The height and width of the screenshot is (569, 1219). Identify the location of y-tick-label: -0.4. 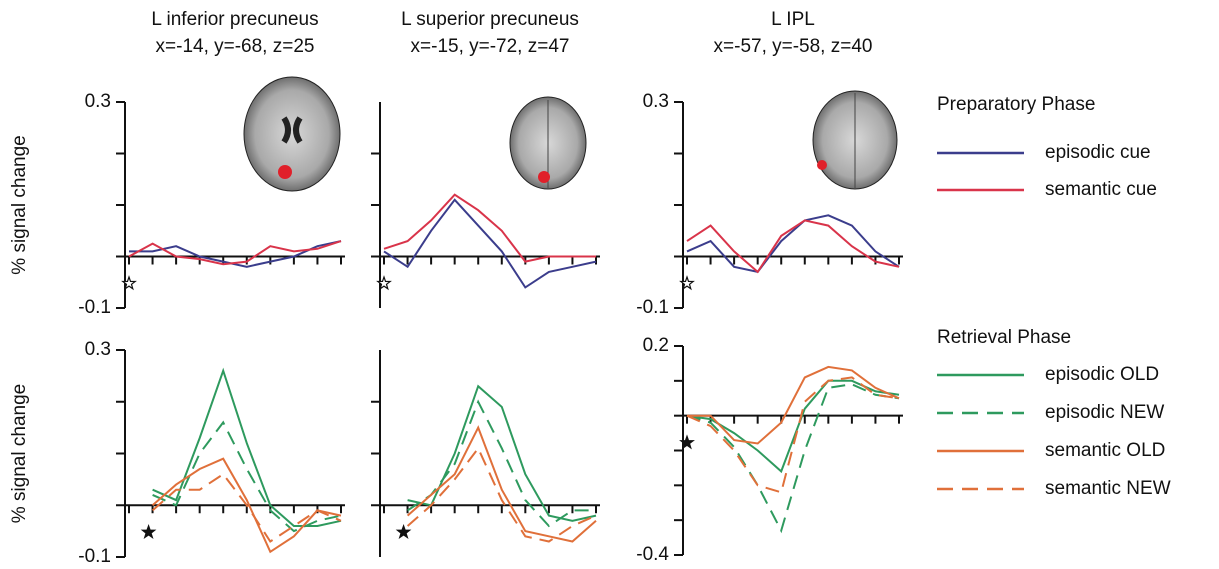
(652, 554).